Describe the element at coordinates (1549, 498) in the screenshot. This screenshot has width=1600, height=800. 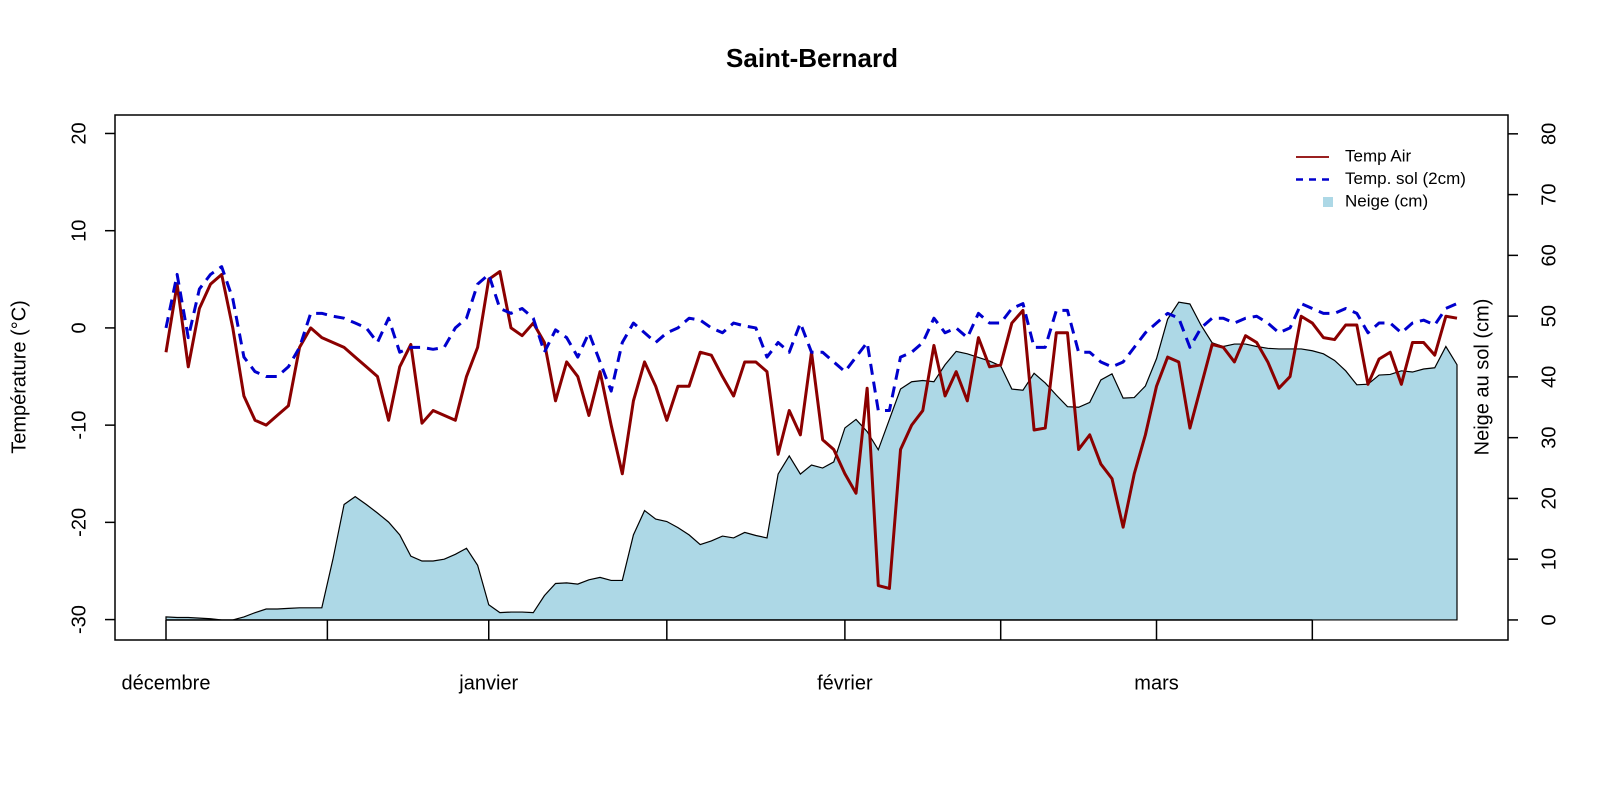
I see `y2-tick-label: 20` at that location.